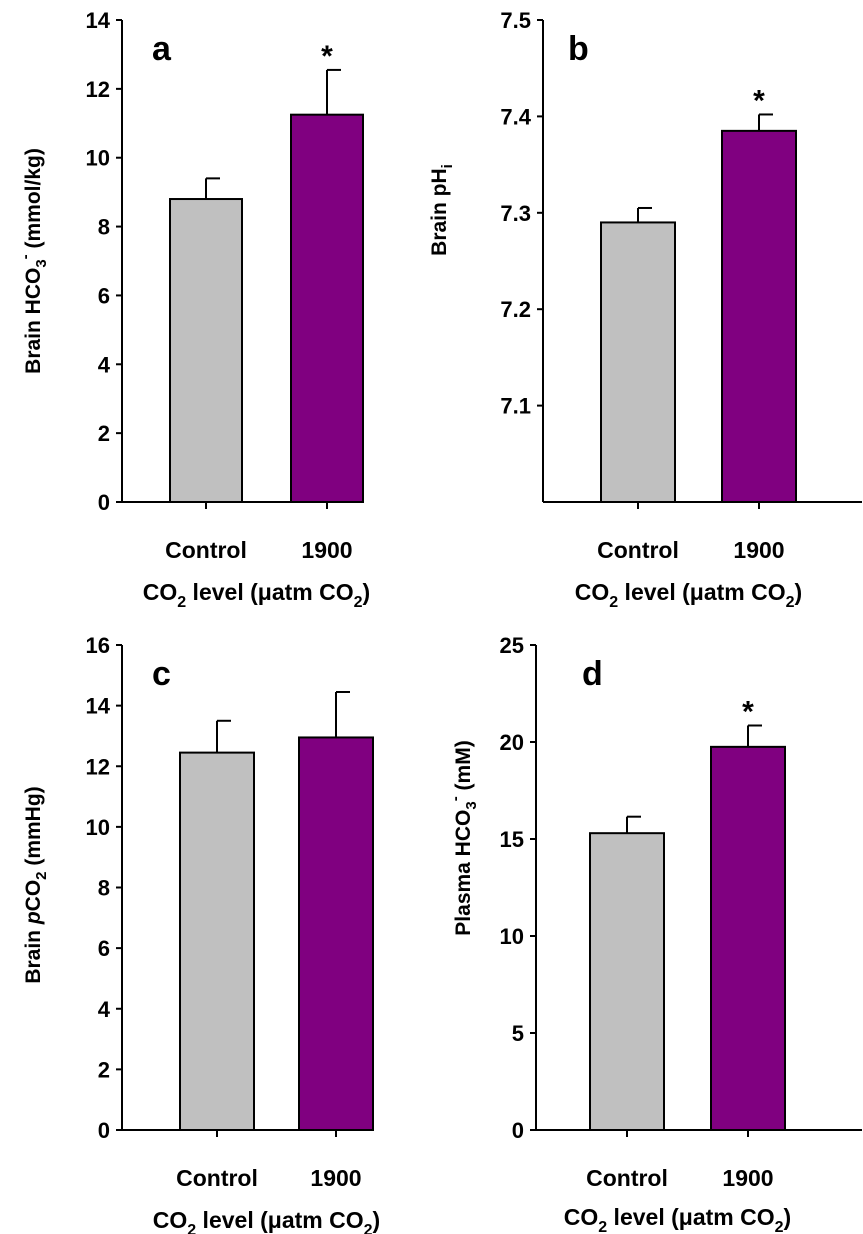 The width and height of the screenshot is (863, 1234). I want to click on y-tick-label: 16, so click(98, 645).